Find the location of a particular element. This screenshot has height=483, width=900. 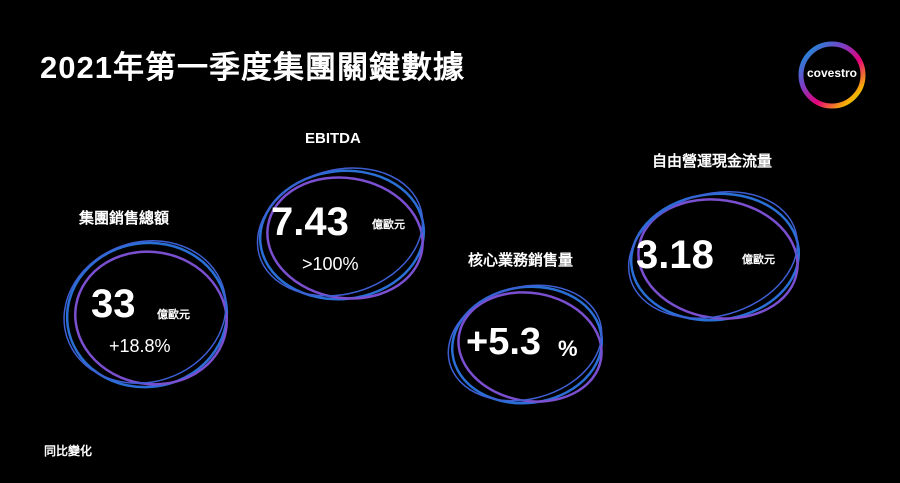

metric-group-sales: 集團銷售總額 33 億歐元 +18.8% is located at coordinates (150, 300).